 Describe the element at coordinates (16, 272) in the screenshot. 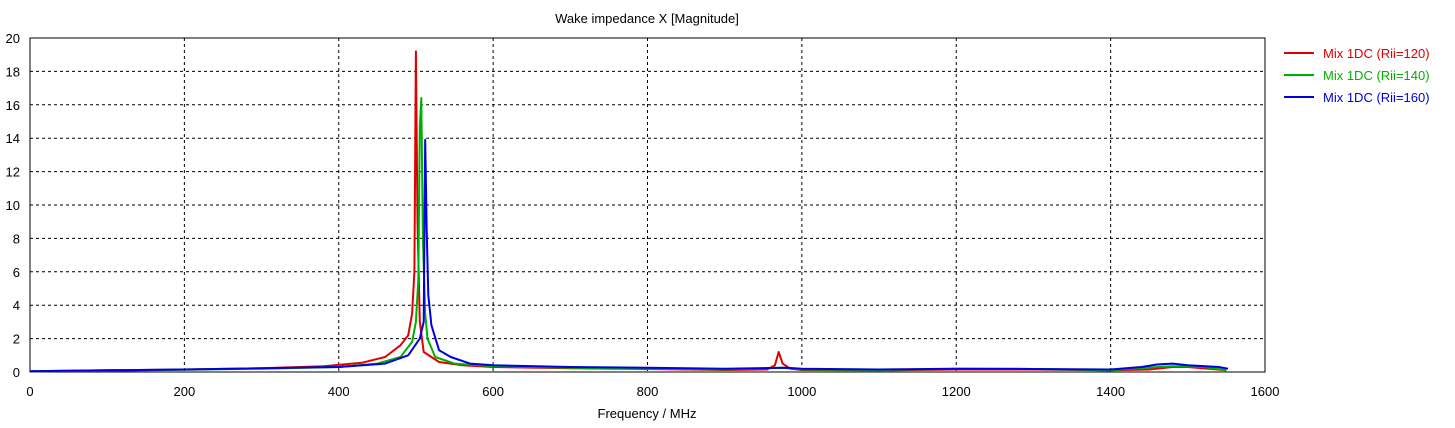

I see `y-tick-label: 6` at that location.